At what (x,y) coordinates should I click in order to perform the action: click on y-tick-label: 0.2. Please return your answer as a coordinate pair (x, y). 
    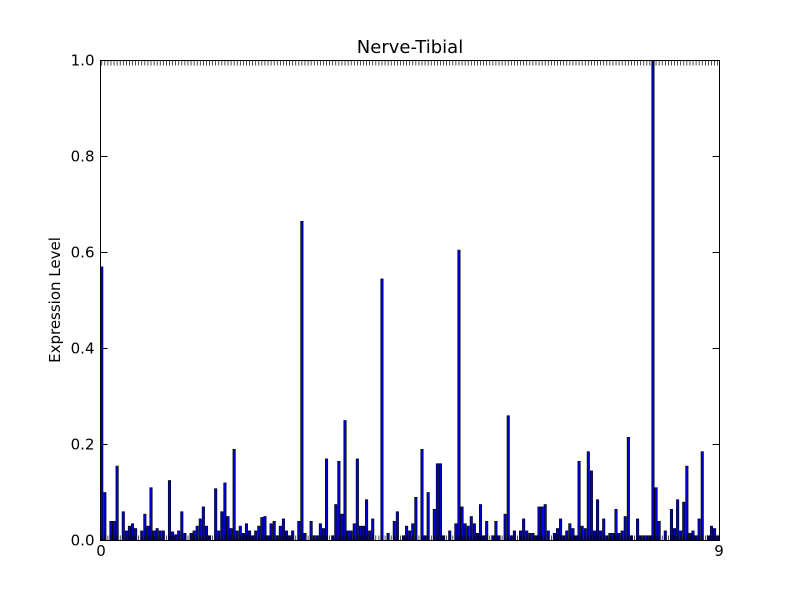
    Looking at the image, I should click on (83, 445).